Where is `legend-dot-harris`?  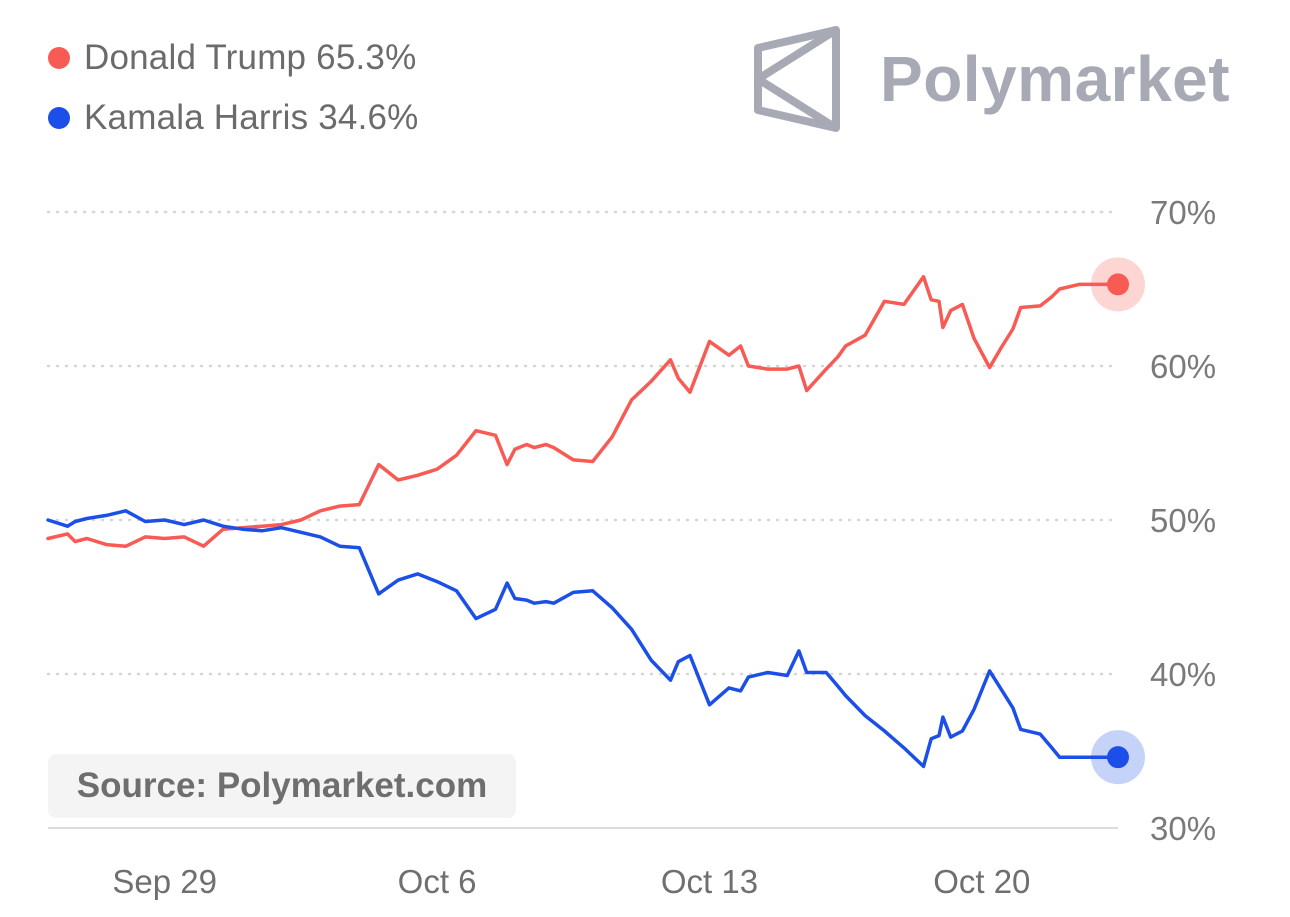
legend-dot-harris is located at coordinates (59, 118).